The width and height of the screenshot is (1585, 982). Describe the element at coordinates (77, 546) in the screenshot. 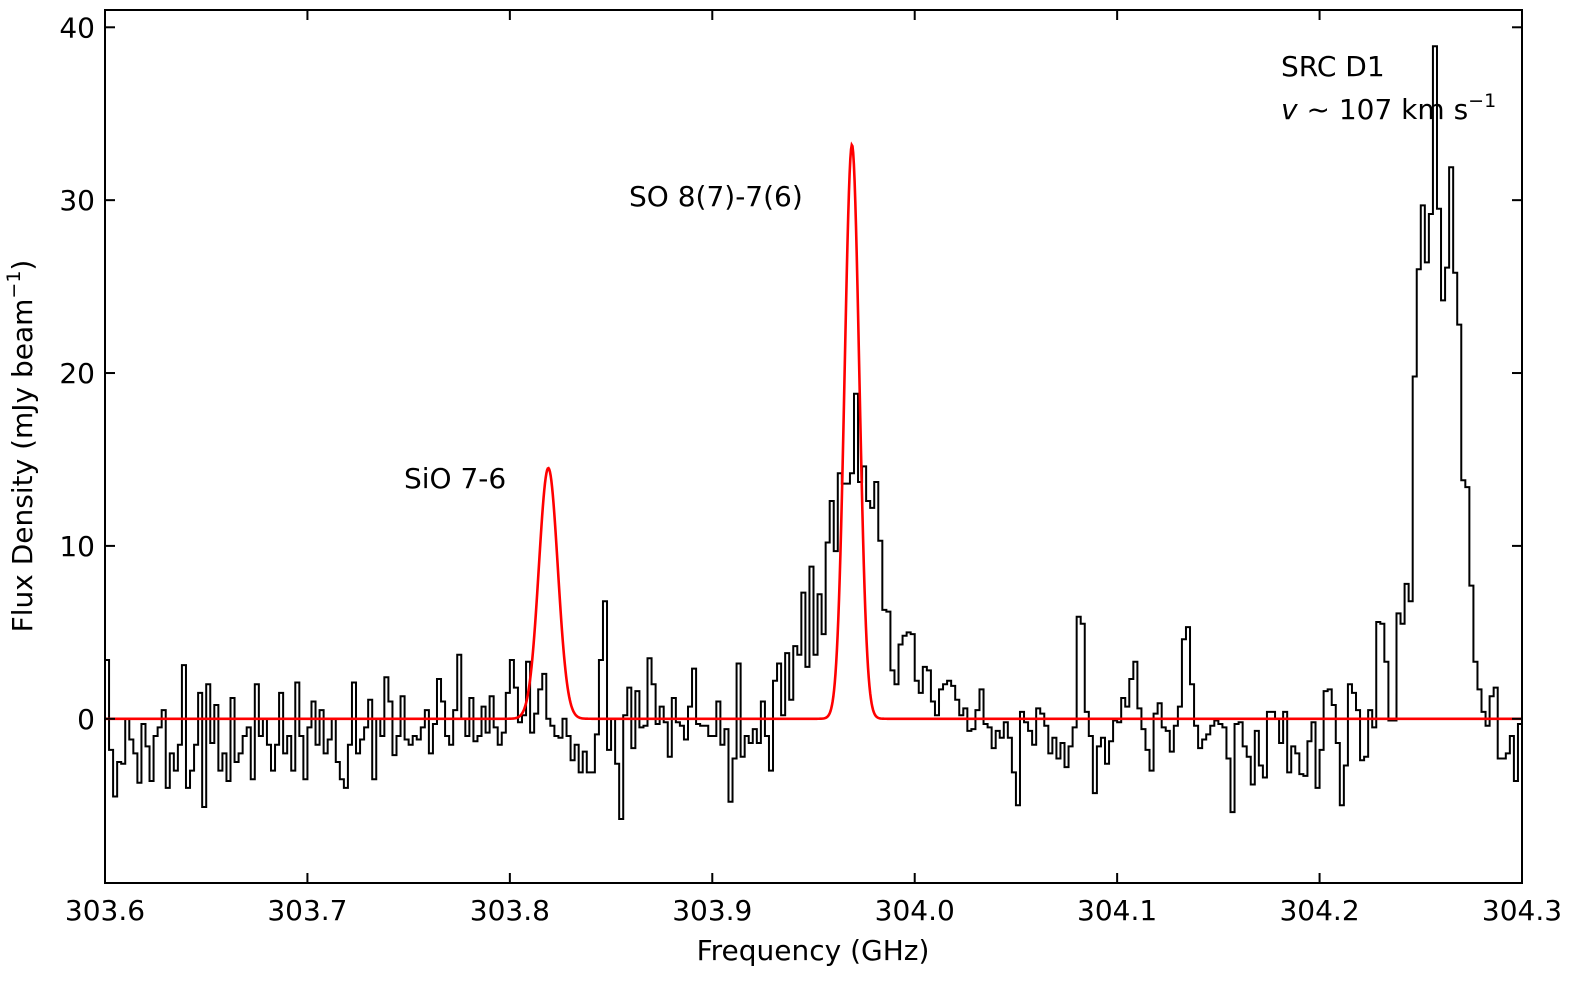

I see `y-tick-label: 10` at that location.